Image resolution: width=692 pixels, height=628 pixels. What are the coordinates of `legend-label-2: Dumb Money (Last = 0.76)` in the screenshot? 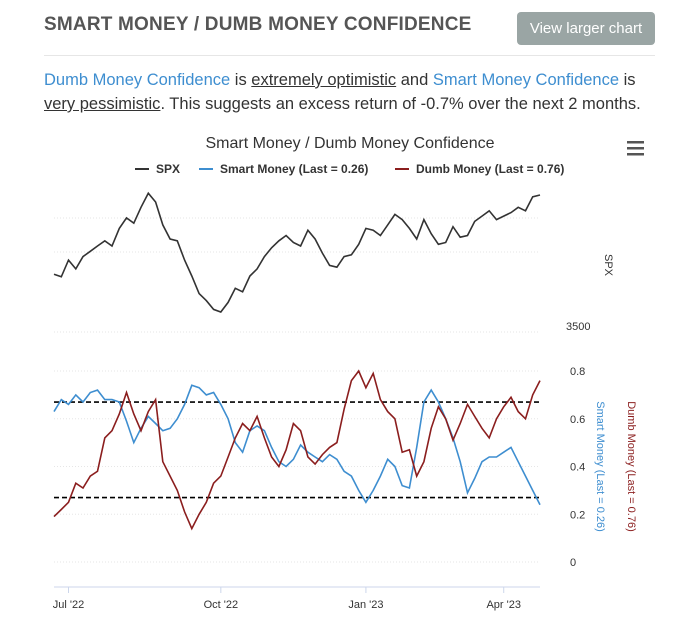 It's located at (490, 169).